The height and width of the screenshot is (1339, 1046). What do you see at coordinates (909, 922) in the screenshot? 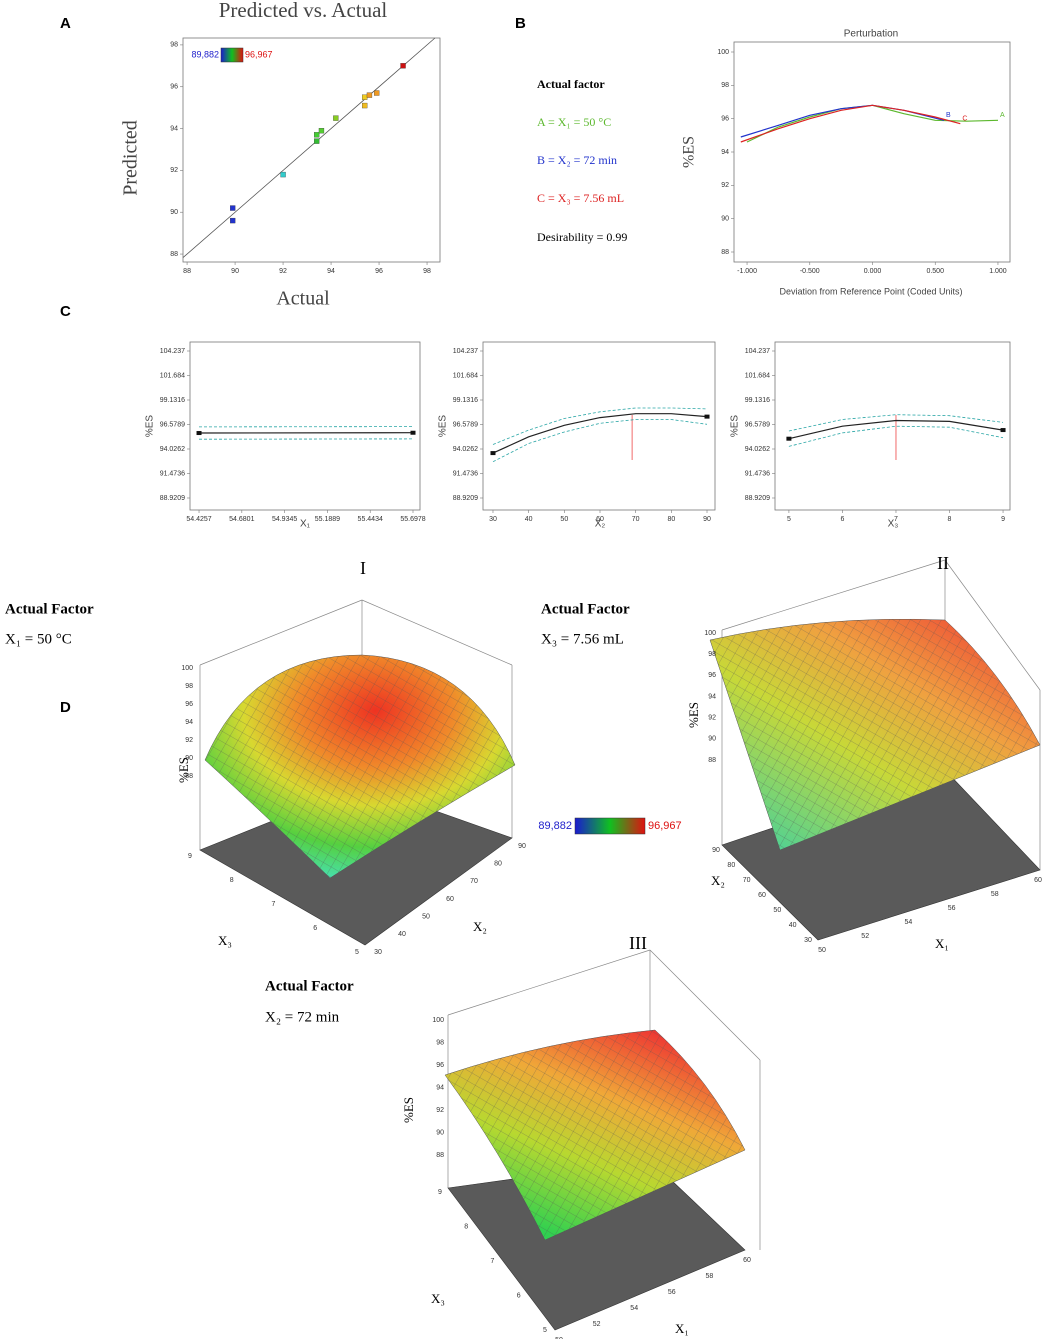
I see `x-tick-label: 54` at bounding box center [909, 922].